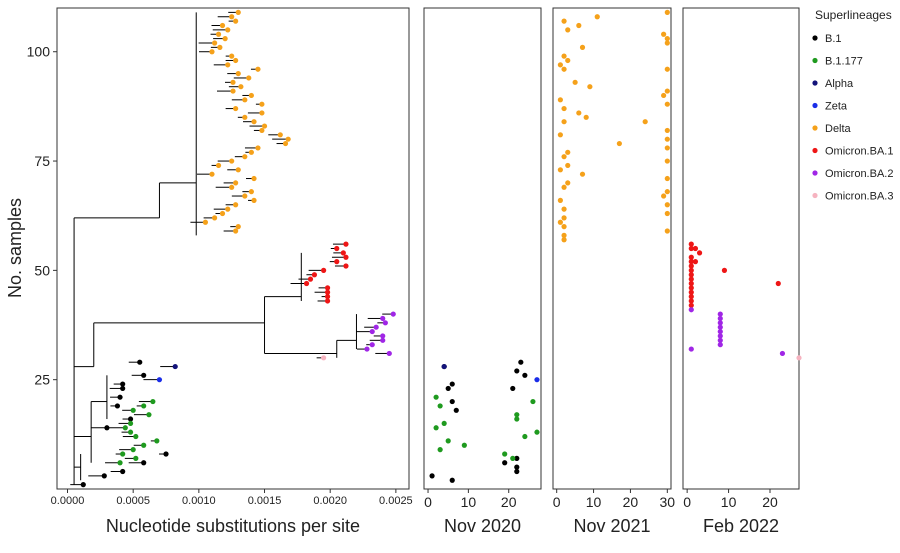 The image size is (900, 553). I want to click on legend-item-label: B.1, so click(833, 39).